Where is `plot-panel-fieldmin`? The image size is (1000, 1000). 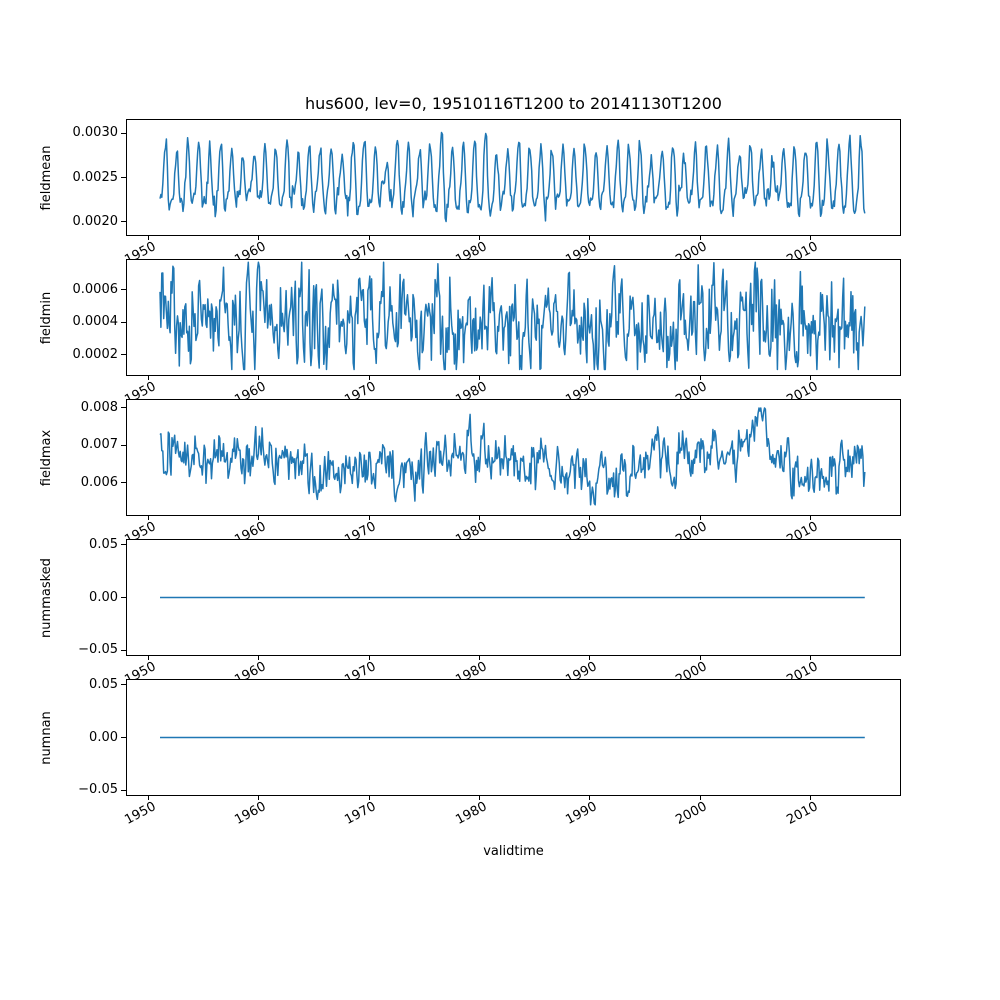 plot-panel-fieldmin is located at coordinates (513, 317).